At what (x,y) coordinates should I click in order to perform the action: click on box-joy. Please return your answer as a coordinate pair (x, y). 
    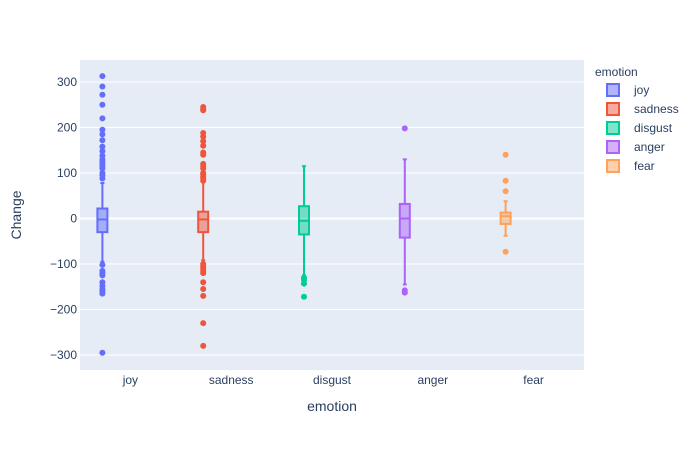
    Looking at the image, I should click on (102, 214).